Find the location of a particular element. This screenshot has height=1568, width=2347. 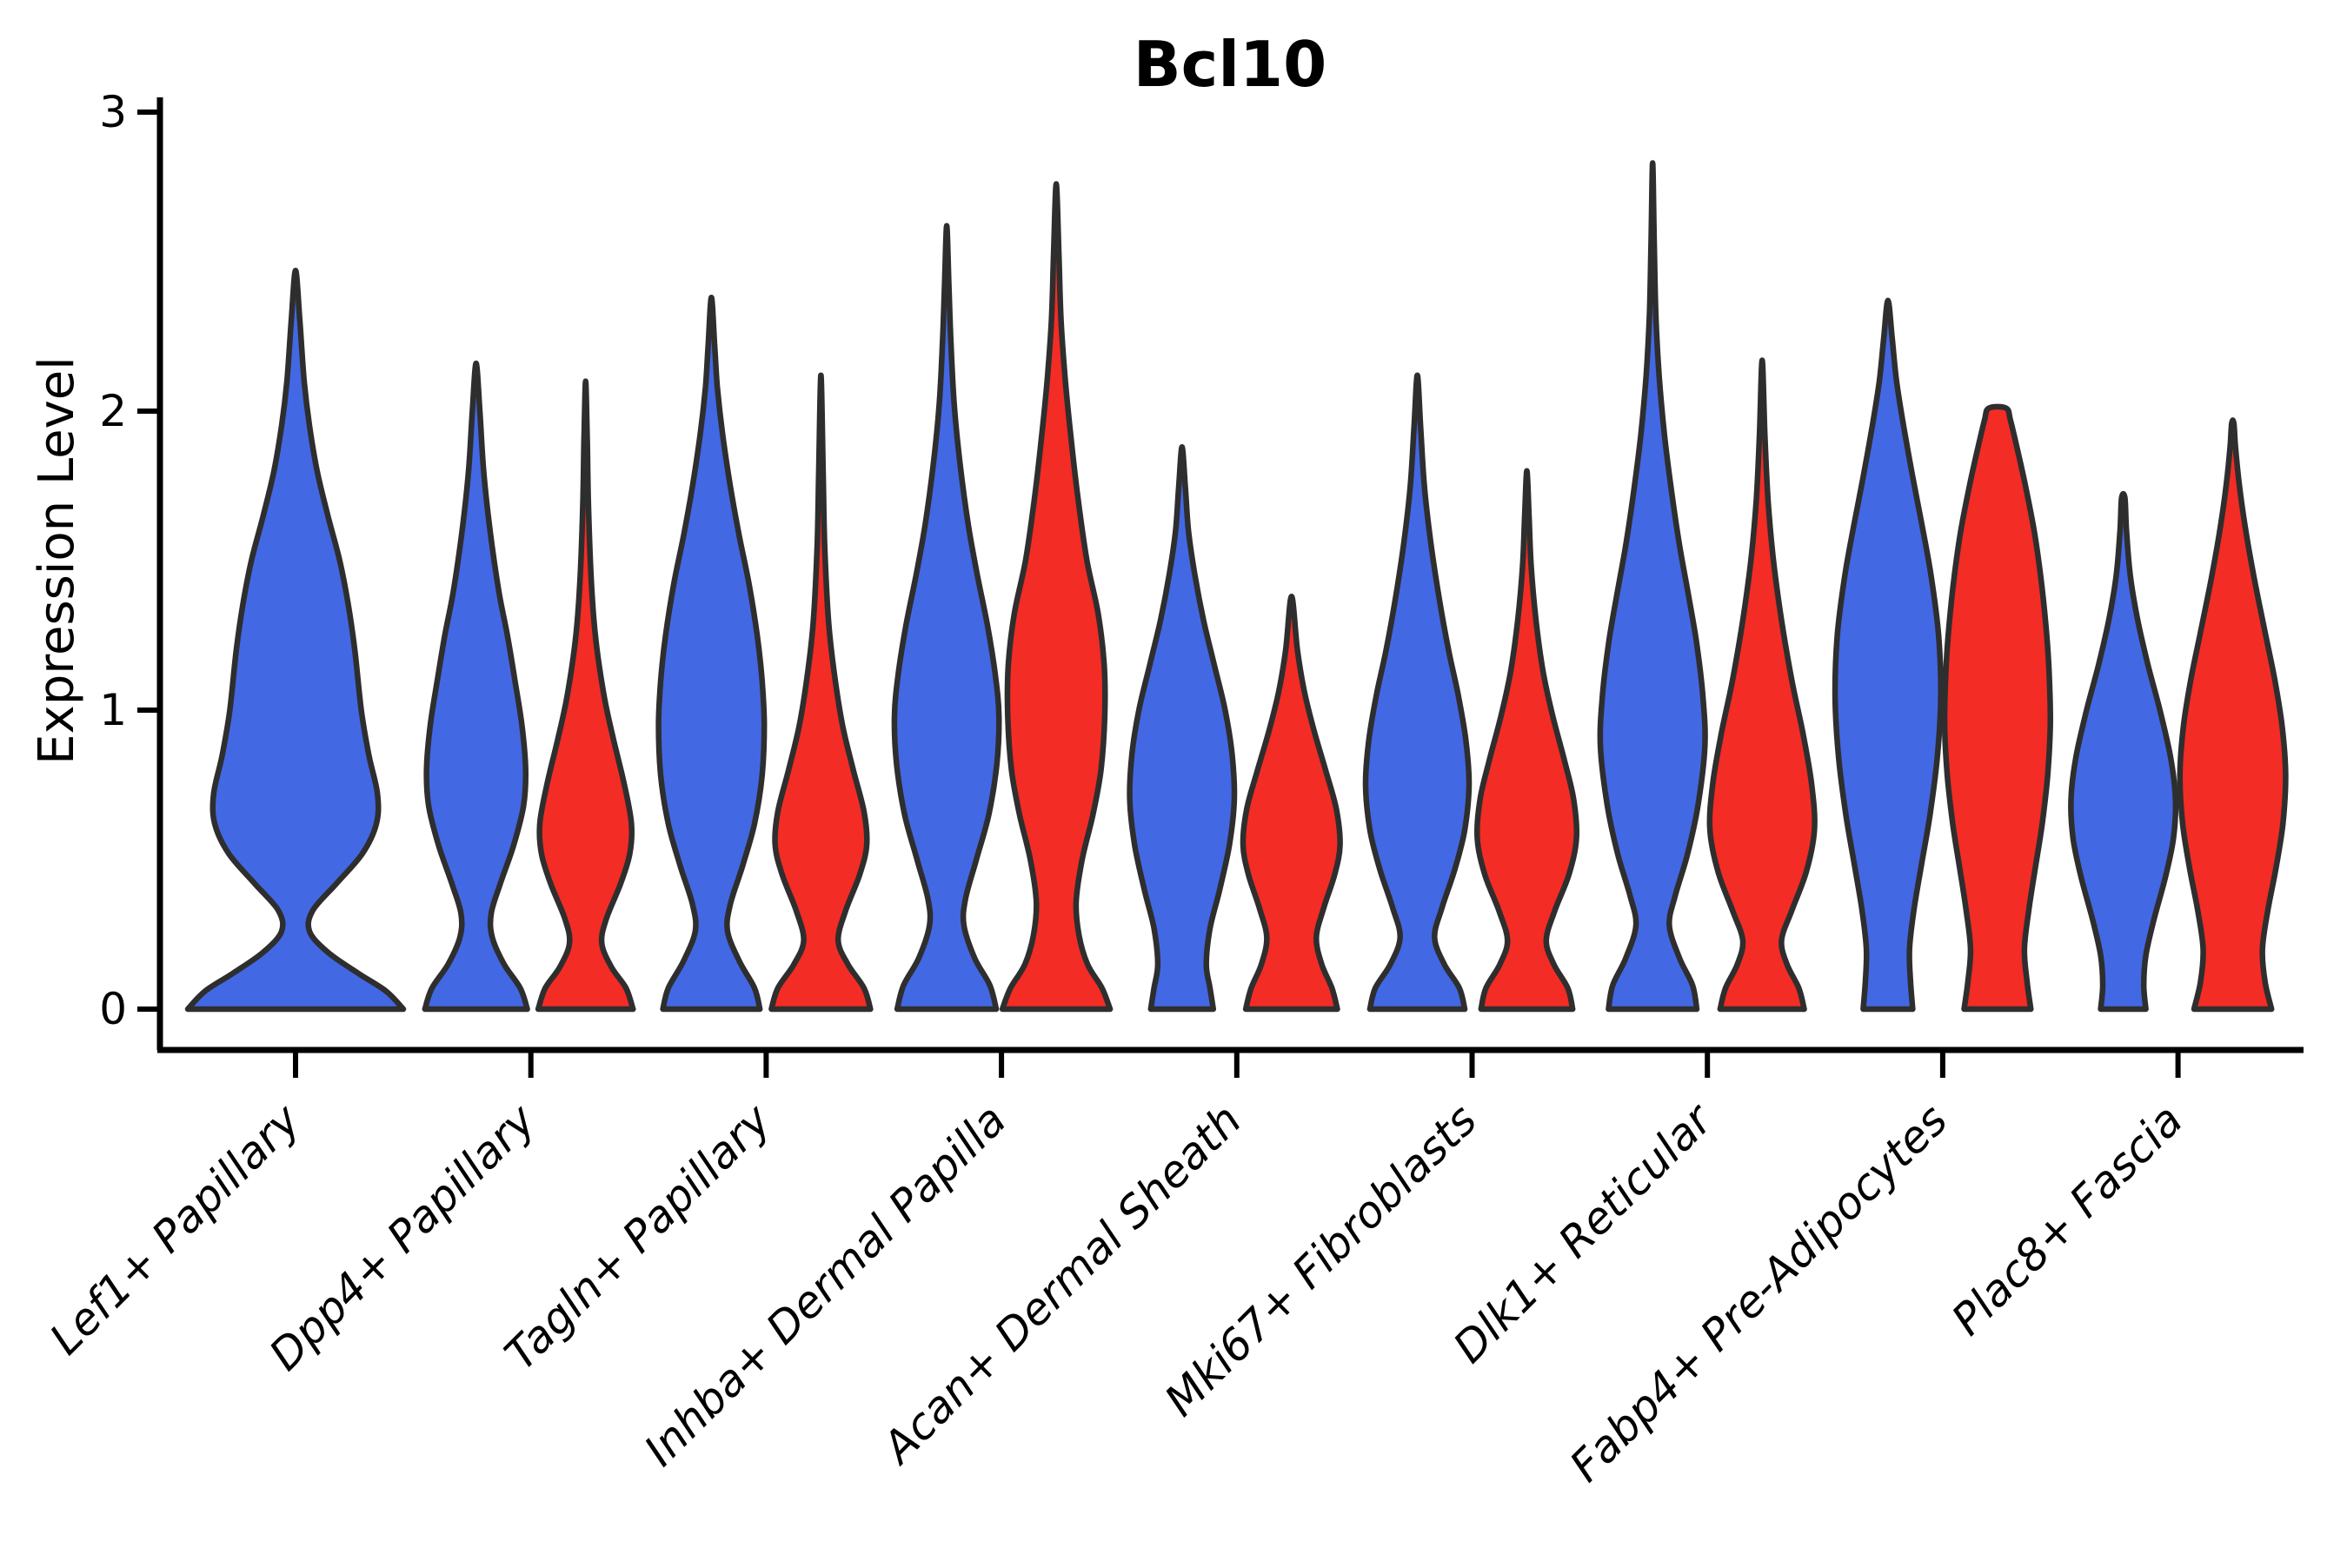

violin-tagln-papillary-red is located at coordinates (821, 692).